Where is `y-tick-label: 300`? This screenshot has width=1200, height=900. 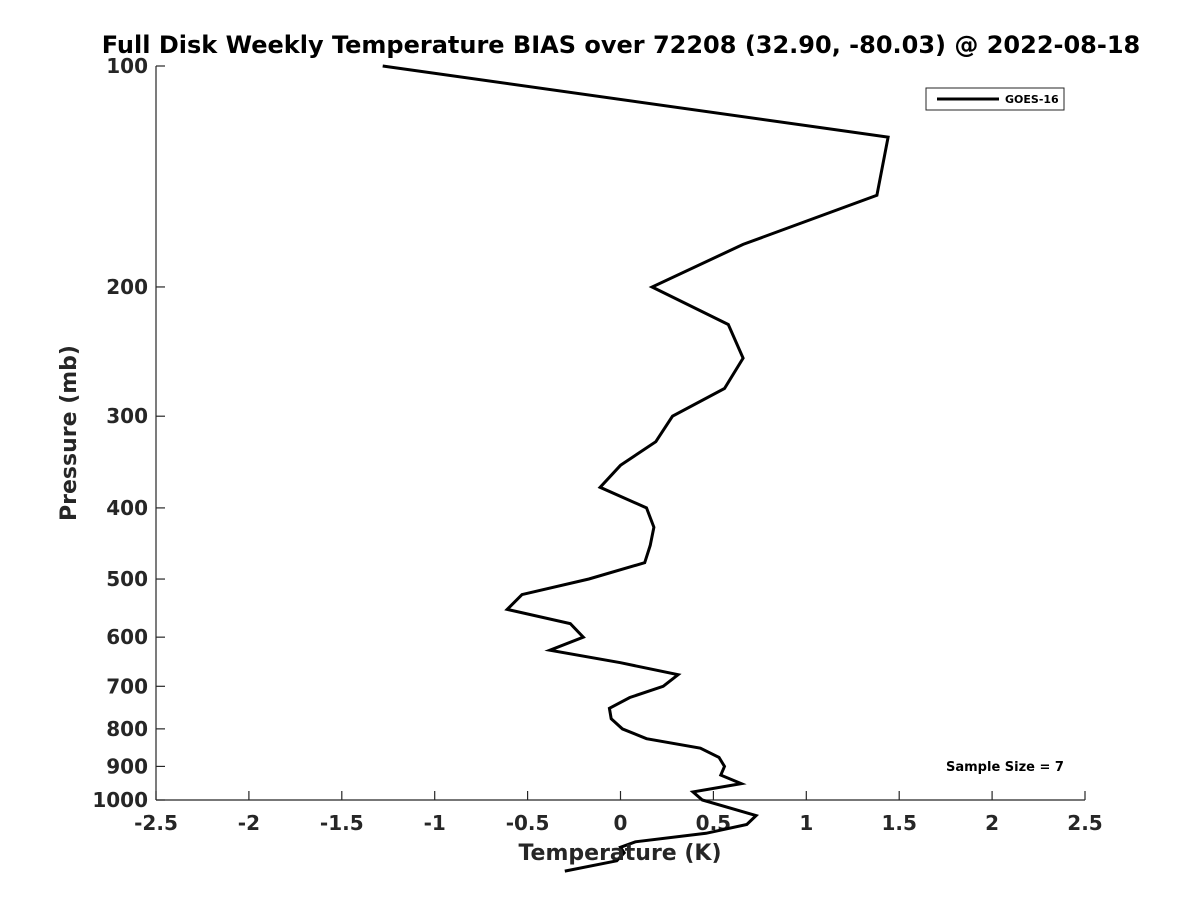
y-tick-label: 300 is located at coordinates (127, 416).